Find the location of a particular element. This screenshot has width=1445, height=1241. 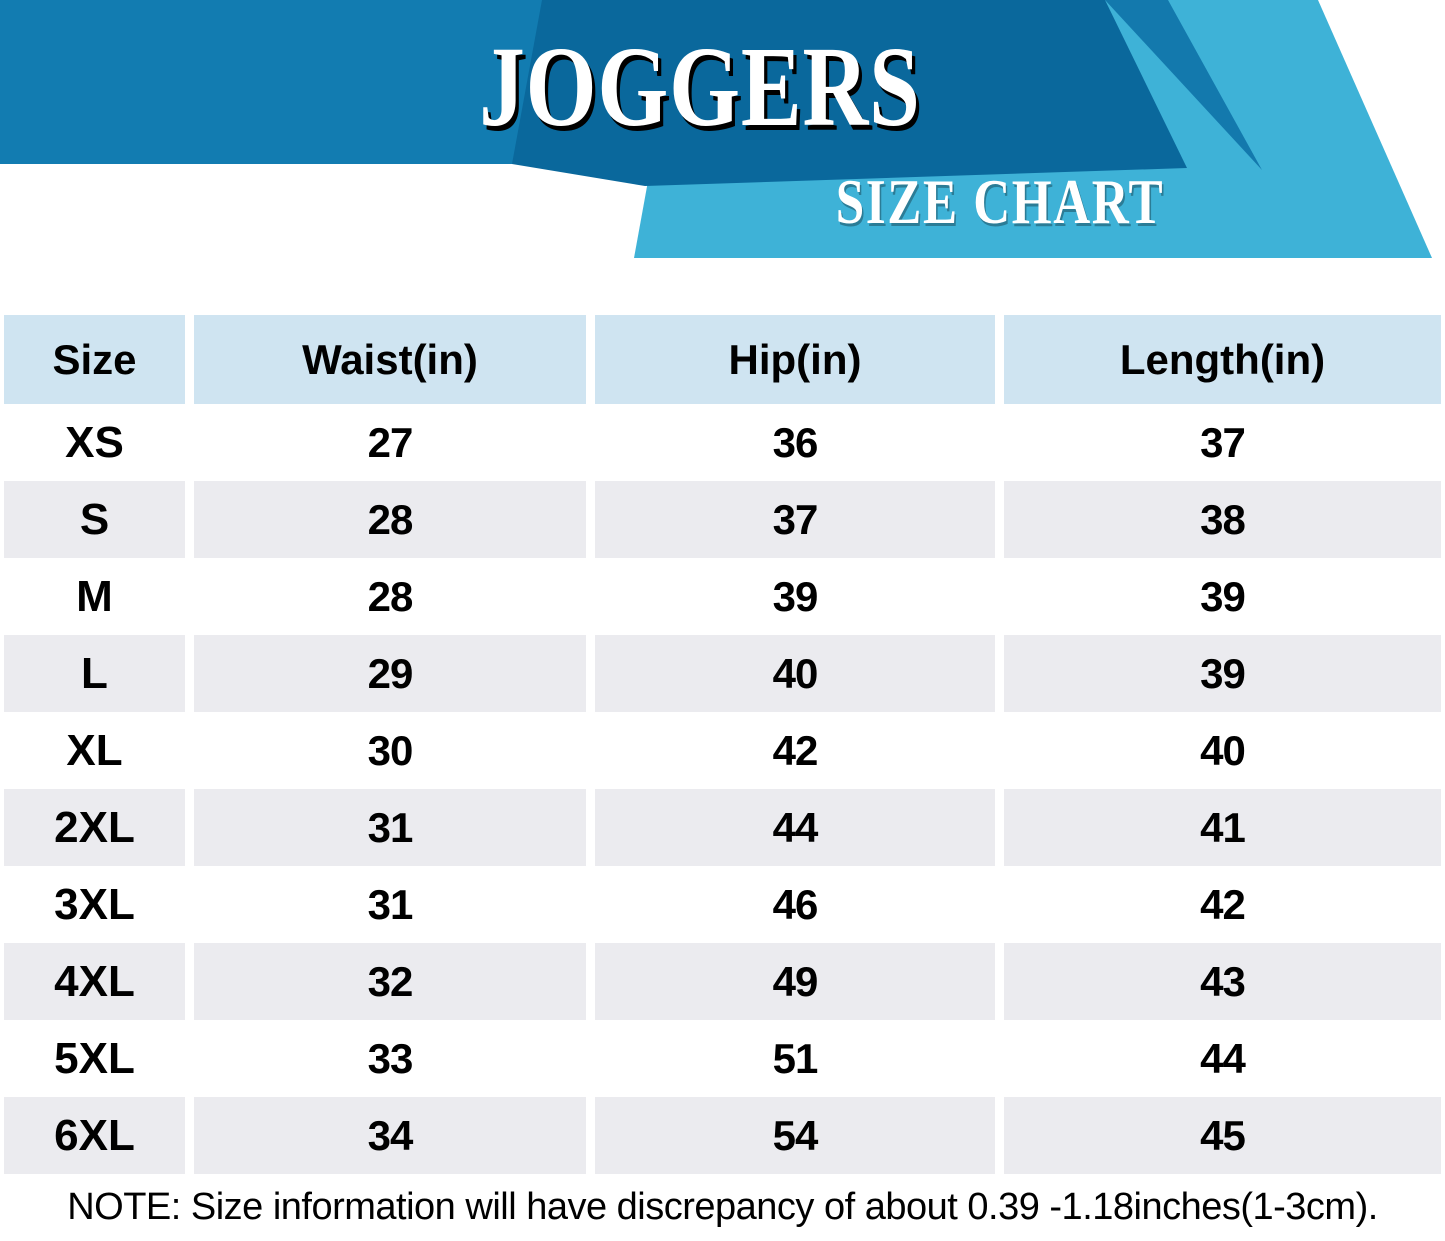

hip-cell: 36 is located at coordinates (795, 442).